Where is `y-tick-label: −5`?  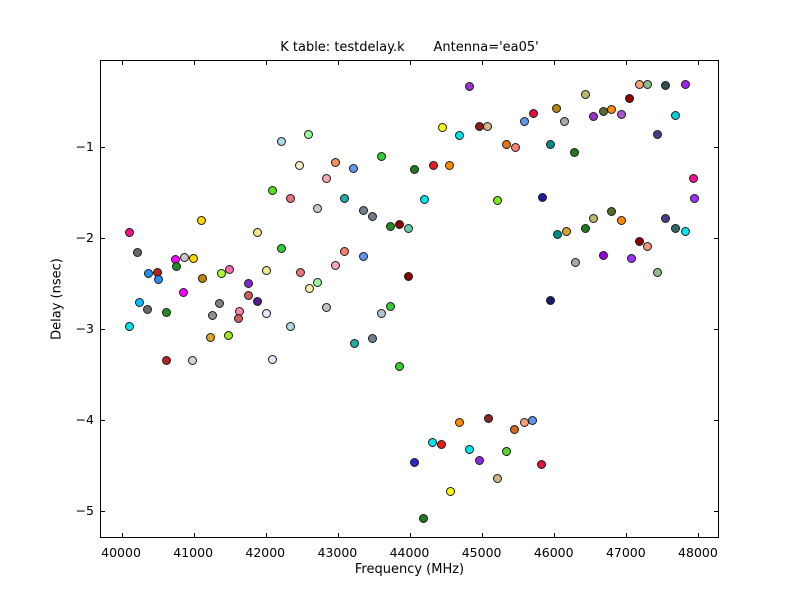 y-tick-label: −5 is located at coordinates (84, 510).